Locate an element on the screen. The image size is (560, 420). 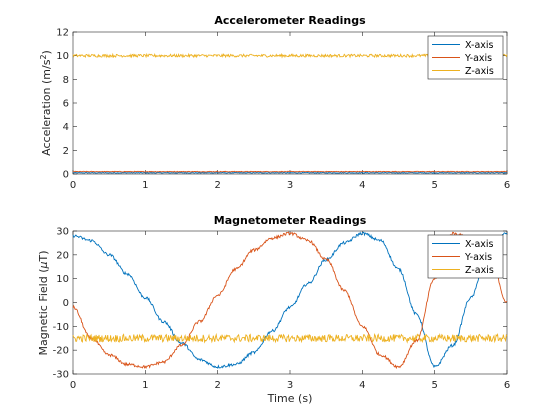
magnetometer-xtick-label: 5 is located at coordinates (434, 385).